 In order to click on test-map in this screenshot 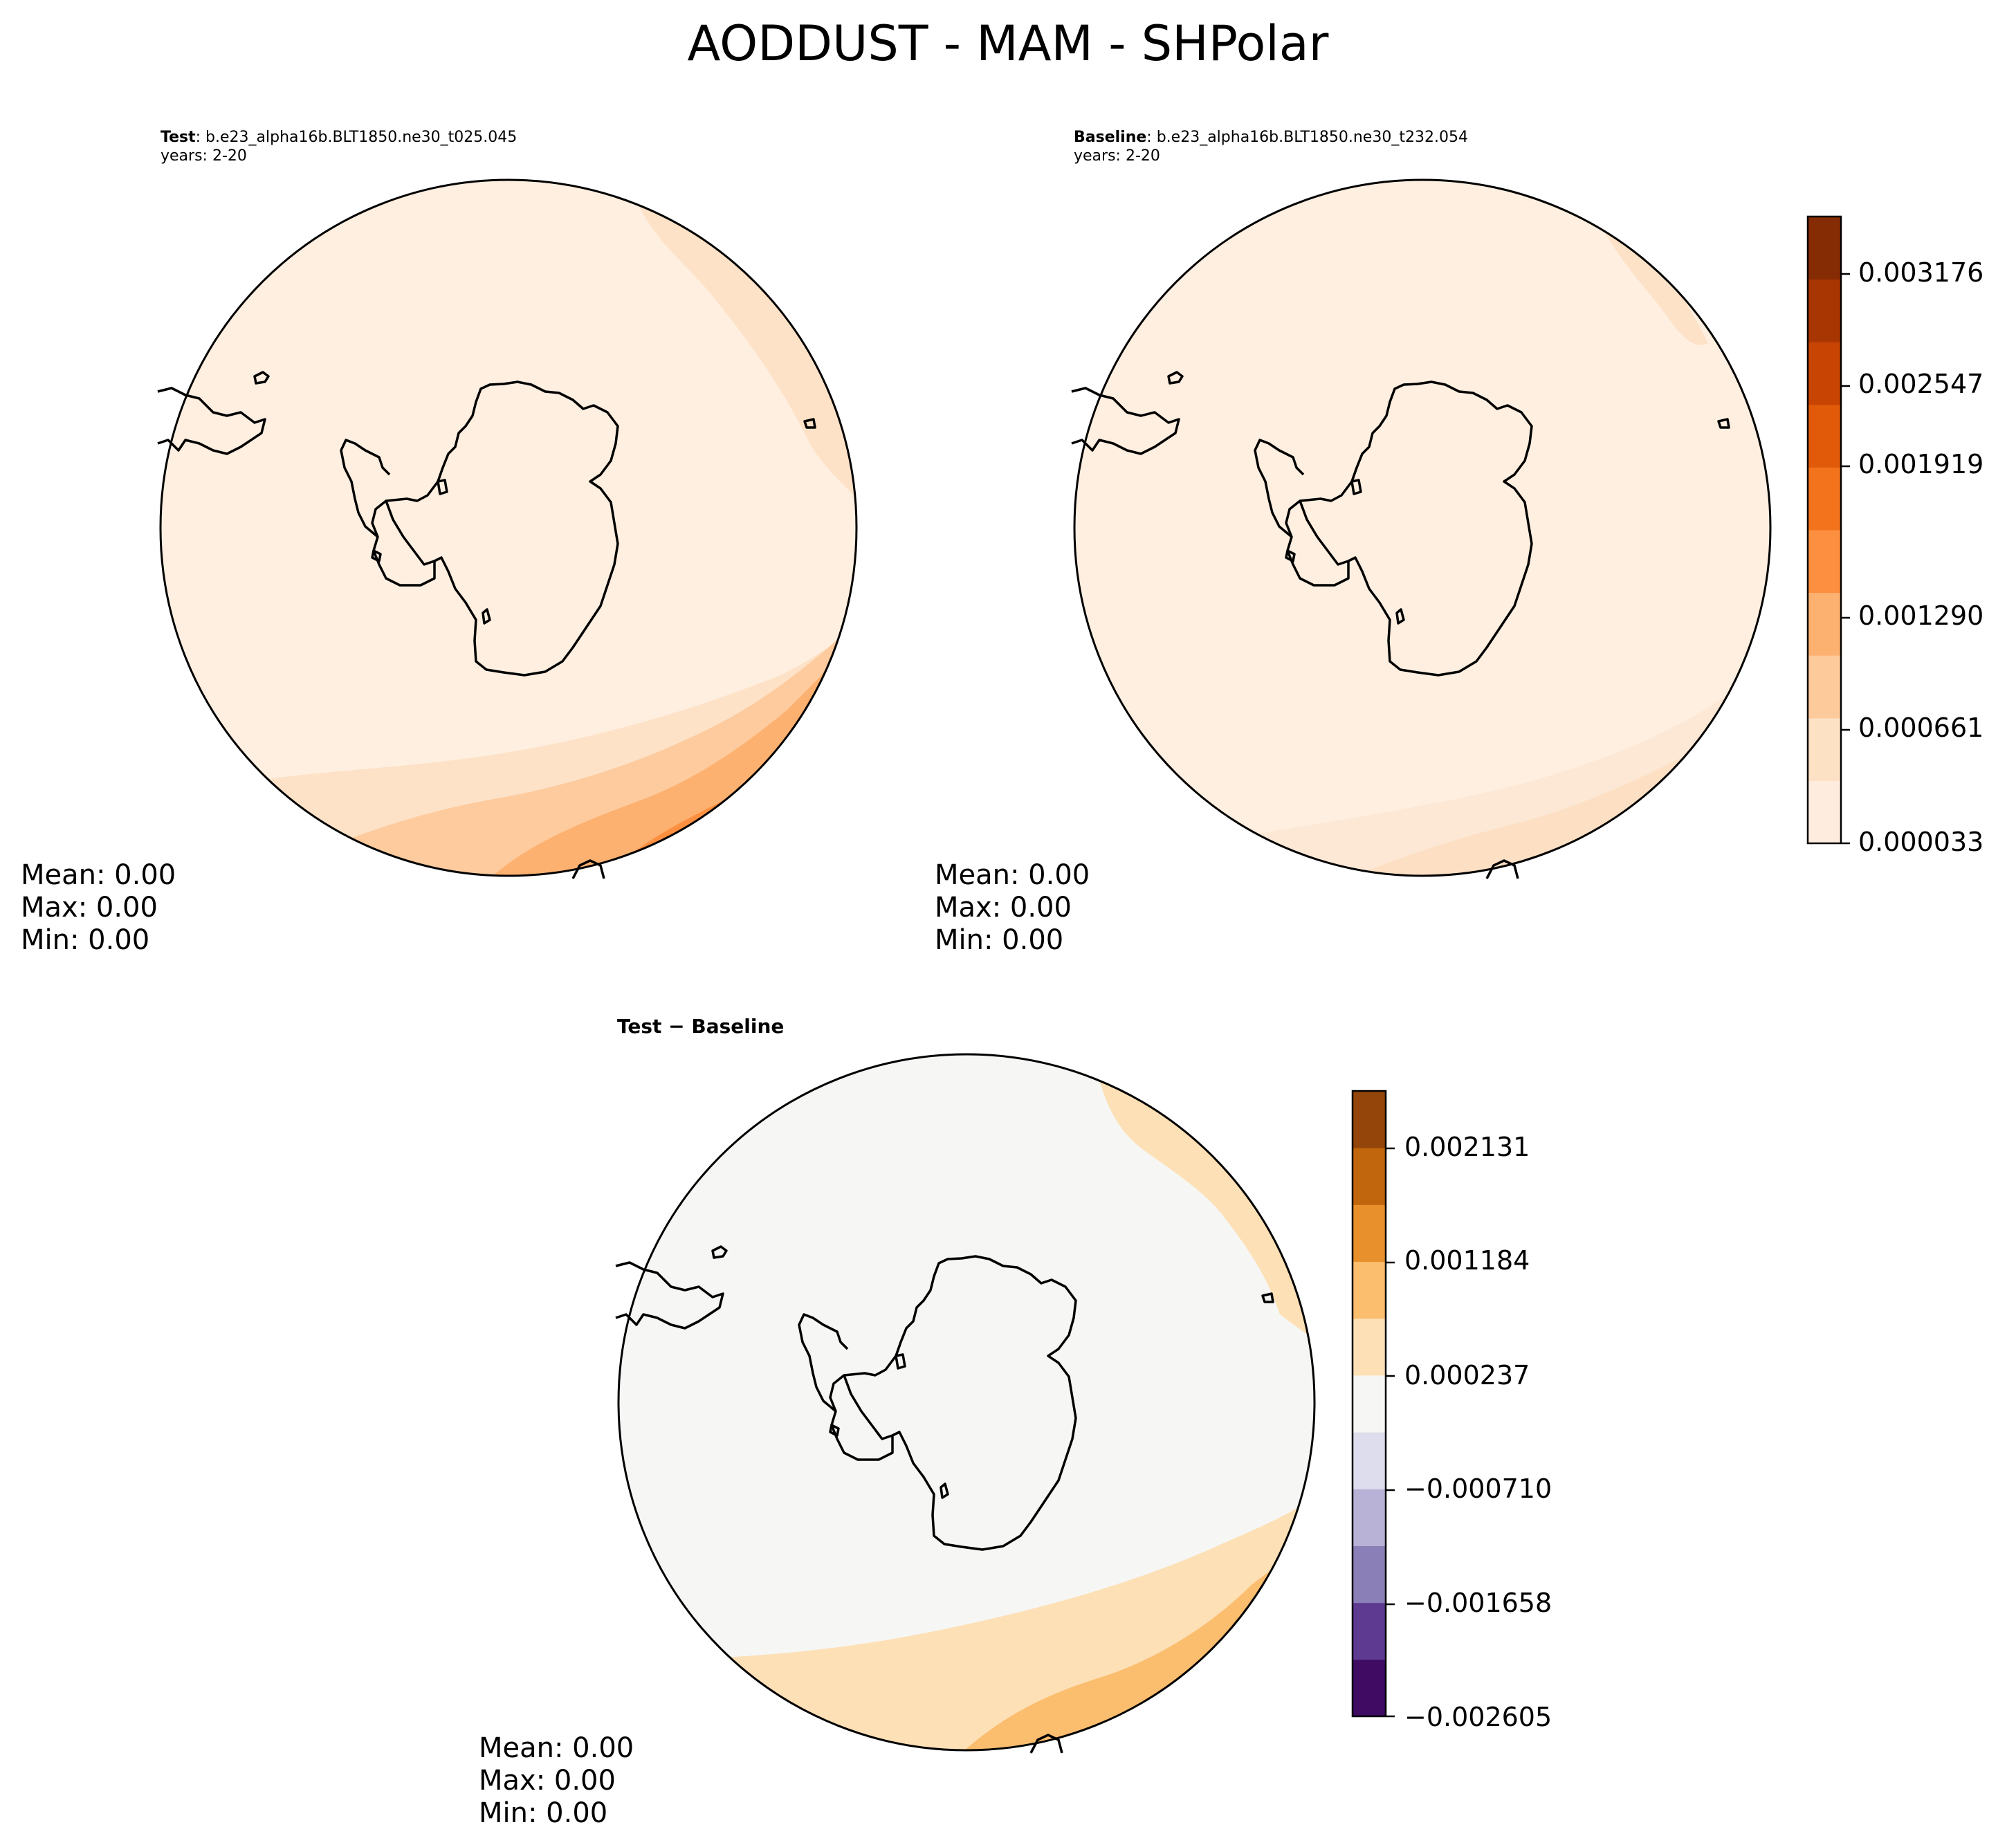, I will do `click(507, 528)`.